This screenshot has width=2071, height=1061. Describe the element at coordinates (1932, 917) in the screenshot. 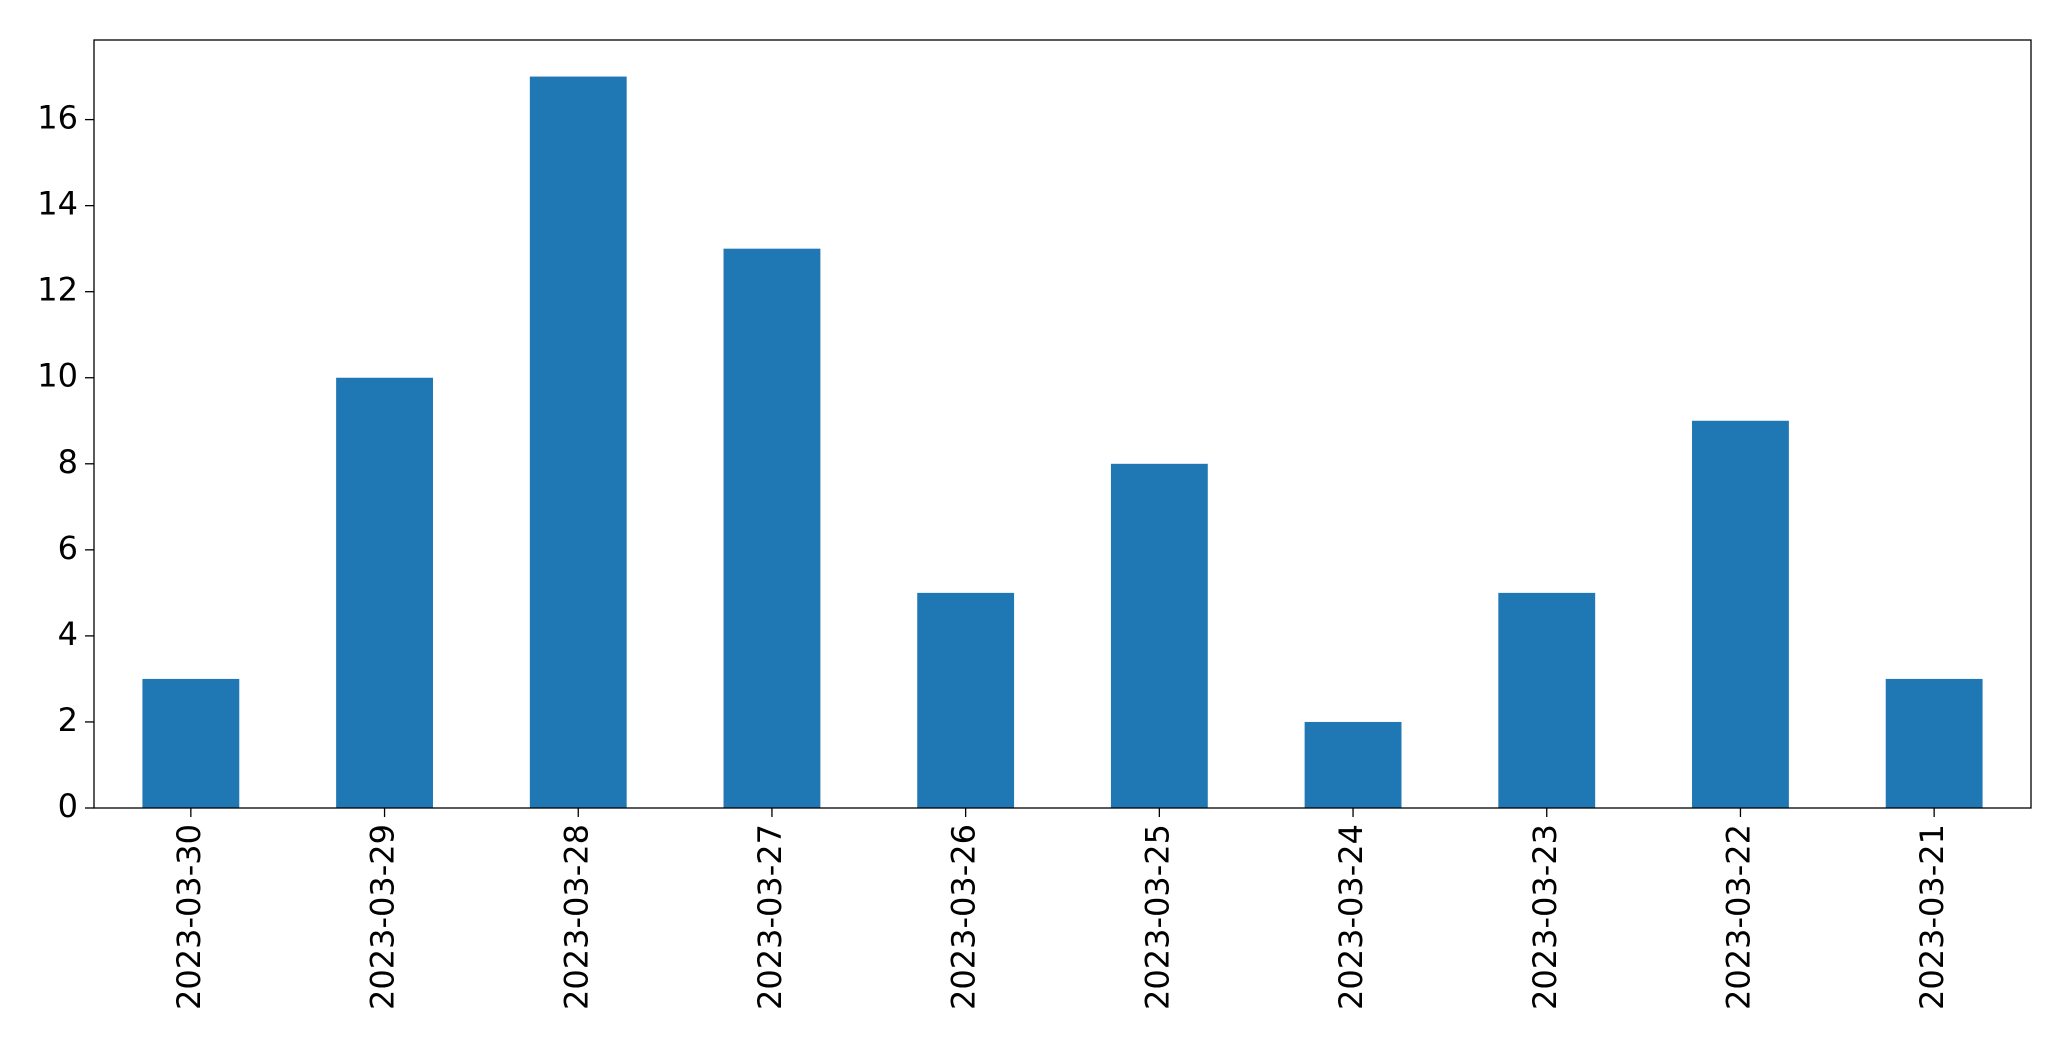

I see `x-tick-label: 2023-03-21` at that location.